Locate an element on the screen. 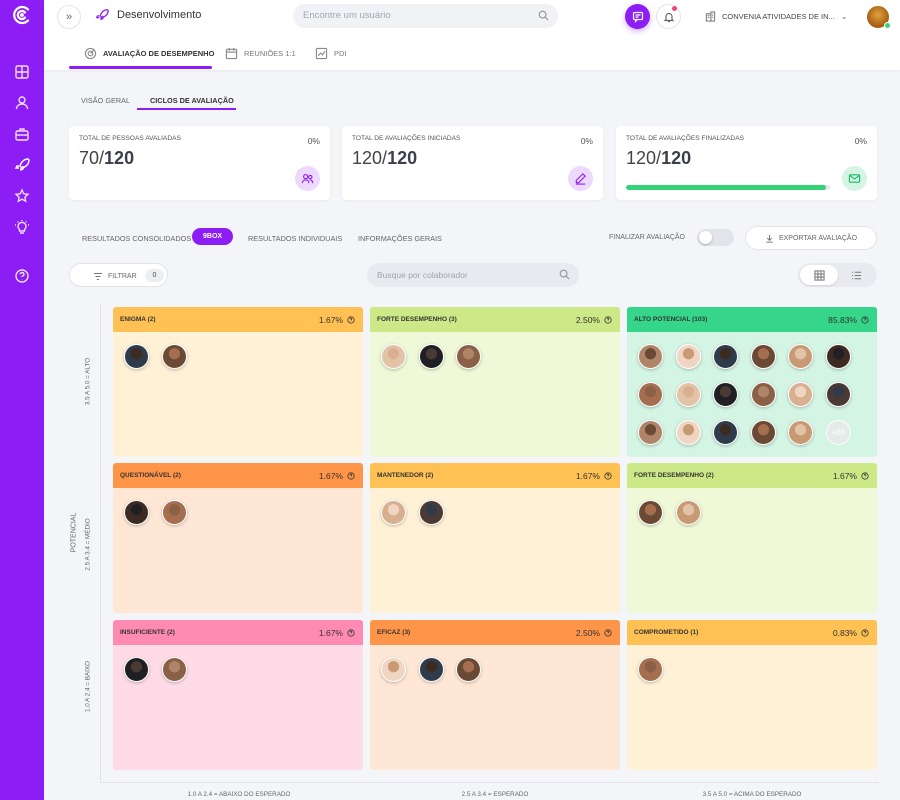 This screenshot has width=900, height=800. bell-icon is located at coordinates (668, 17).